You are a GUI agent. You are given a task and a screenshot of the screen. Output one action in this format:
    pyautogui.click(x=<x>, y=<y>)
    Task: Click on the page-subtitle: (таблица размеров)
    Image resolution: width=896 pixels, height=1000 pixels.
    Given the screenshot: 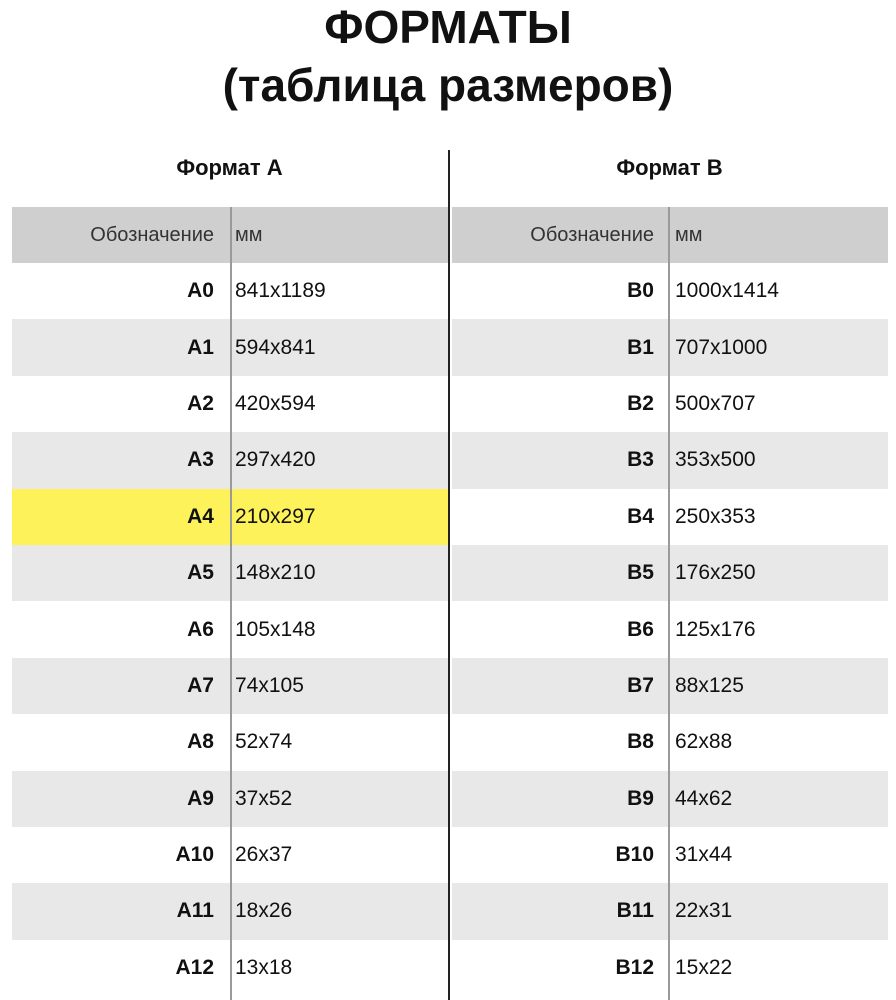 What is the action you would take?
    pyautogui.click(x=448, y=85)
    